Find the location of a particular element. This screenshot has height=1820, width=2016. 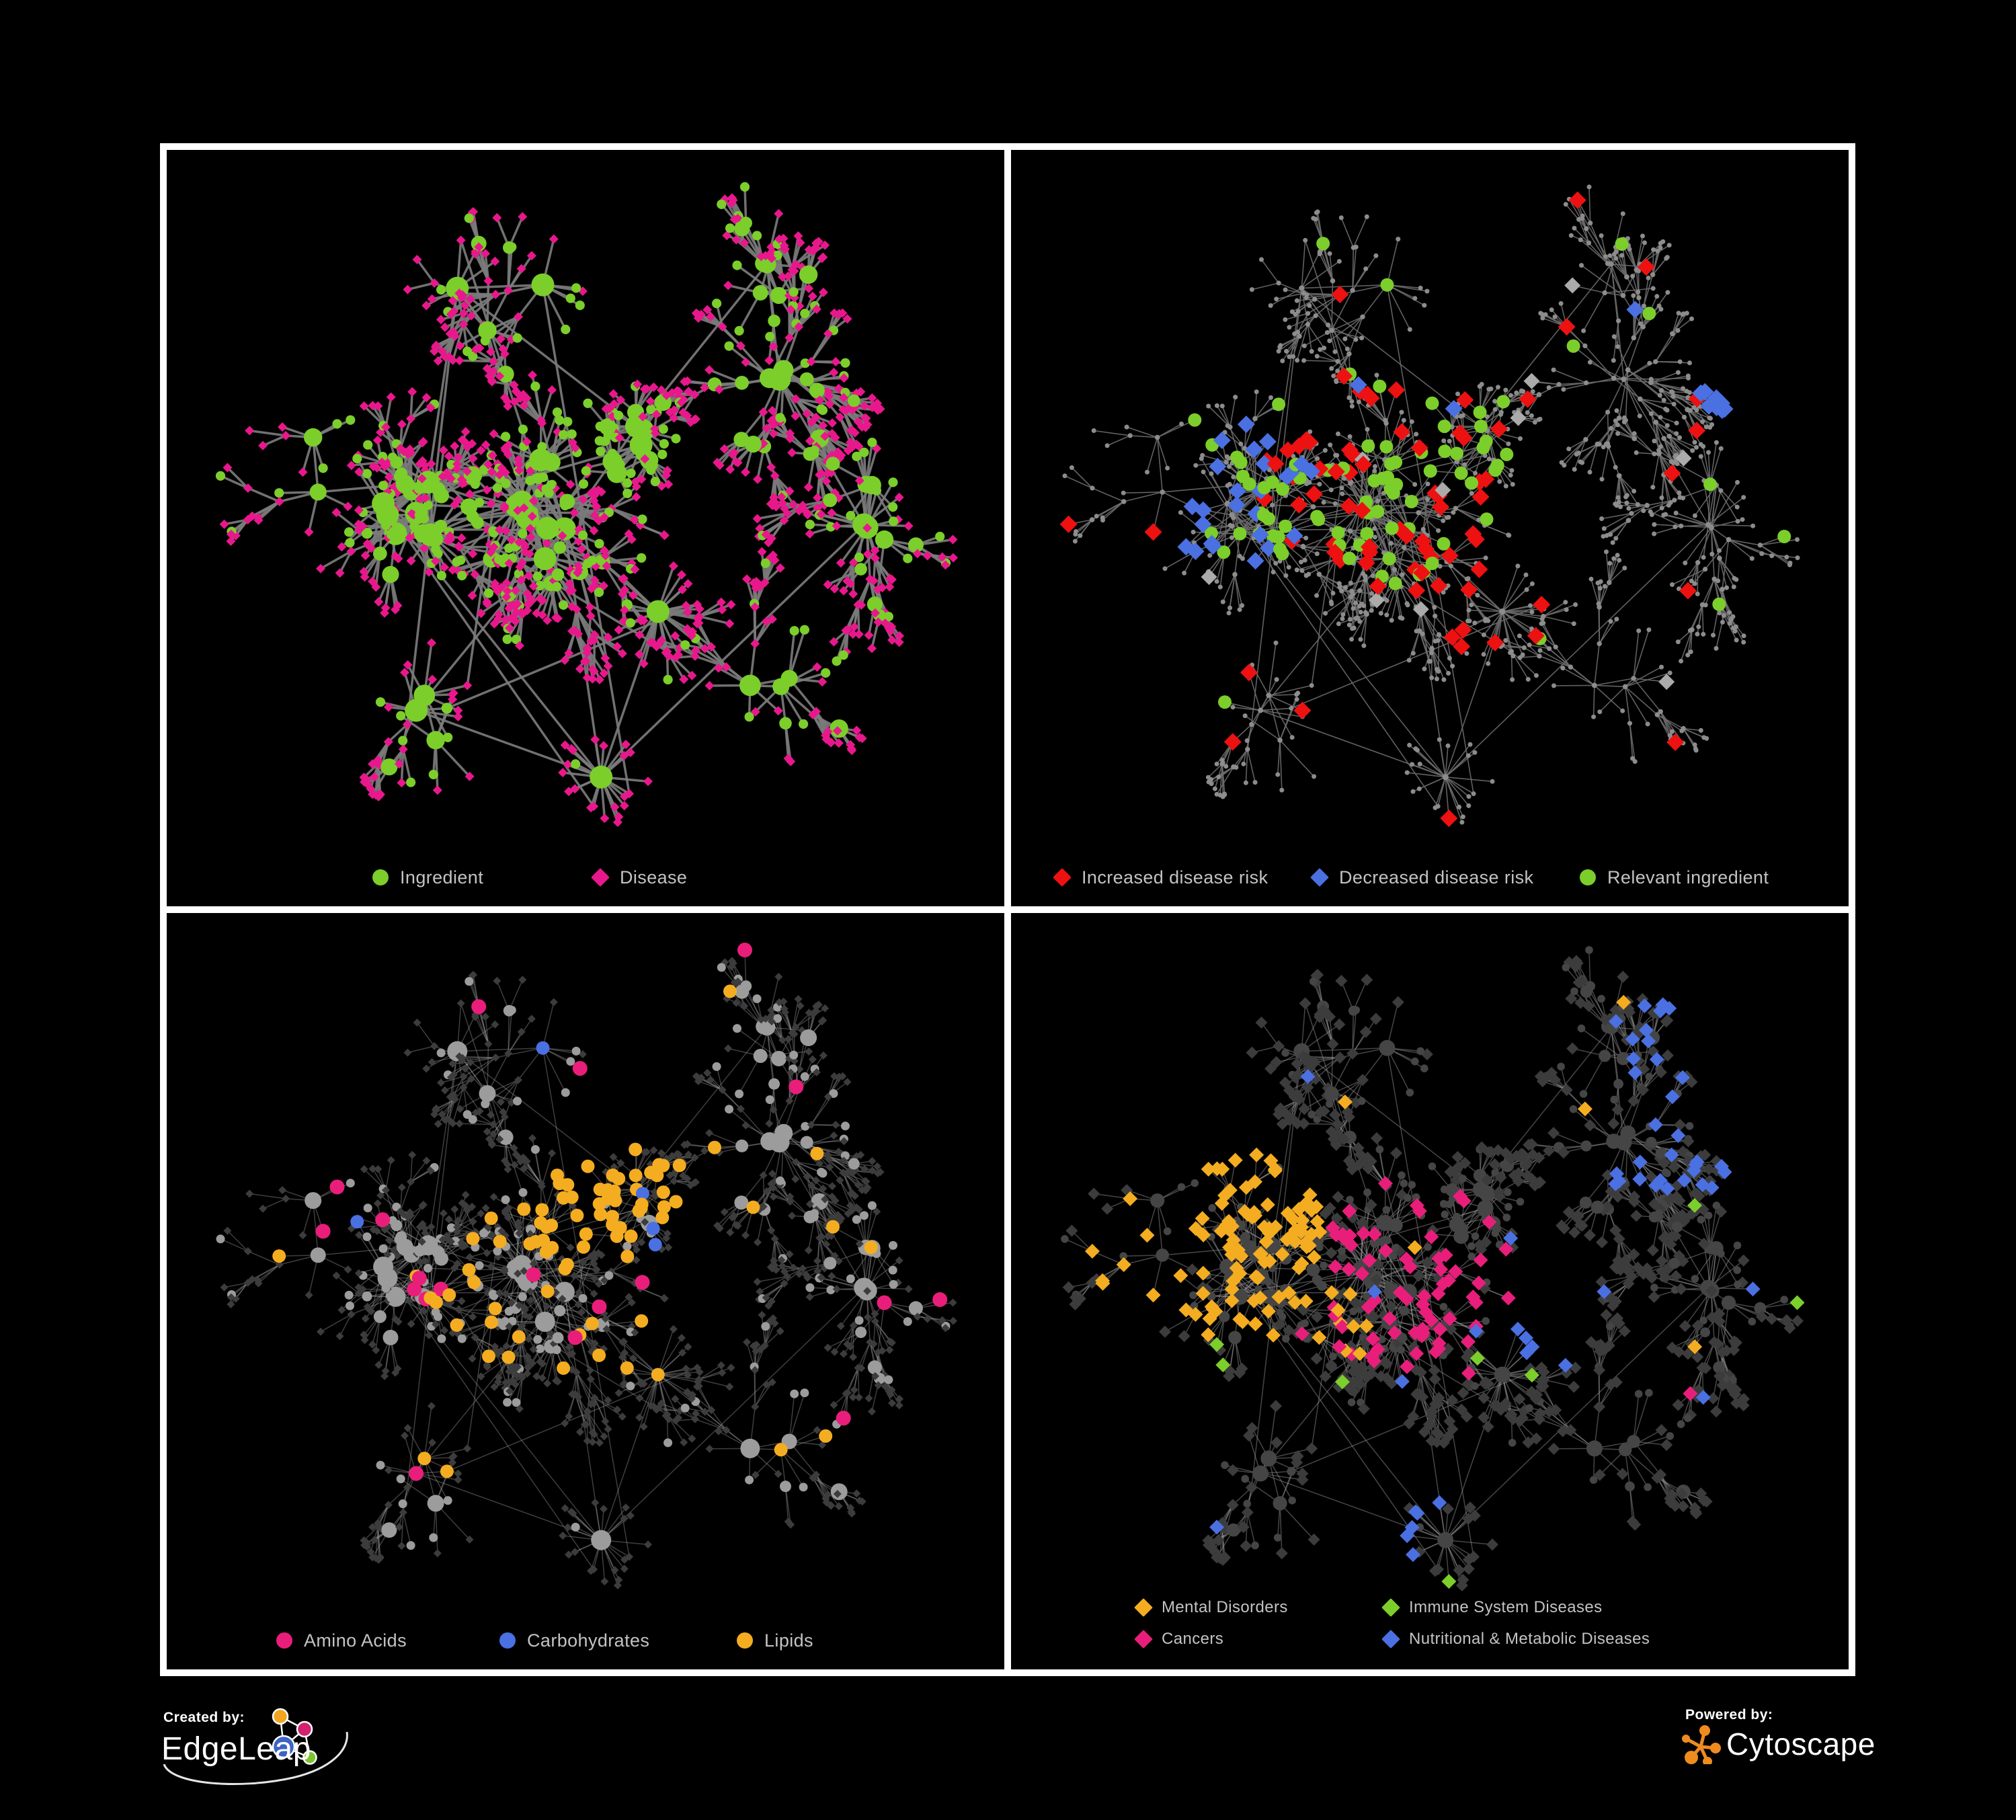

legend-item-carbohydrates: Carbohydrates is located at coordinates (574, 1640).